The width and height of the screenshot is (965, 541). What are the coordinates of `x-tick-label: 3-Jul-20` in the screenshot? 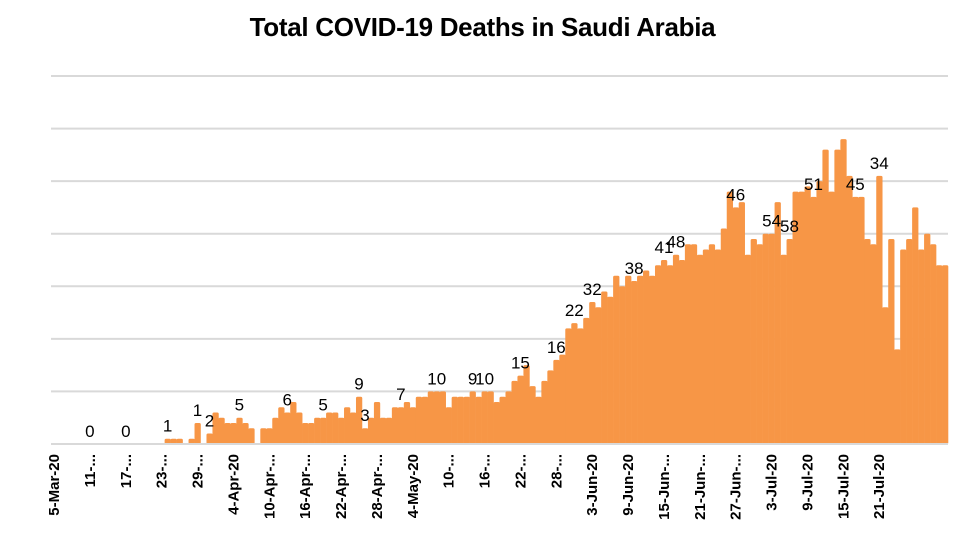 It's located at (772, 482).